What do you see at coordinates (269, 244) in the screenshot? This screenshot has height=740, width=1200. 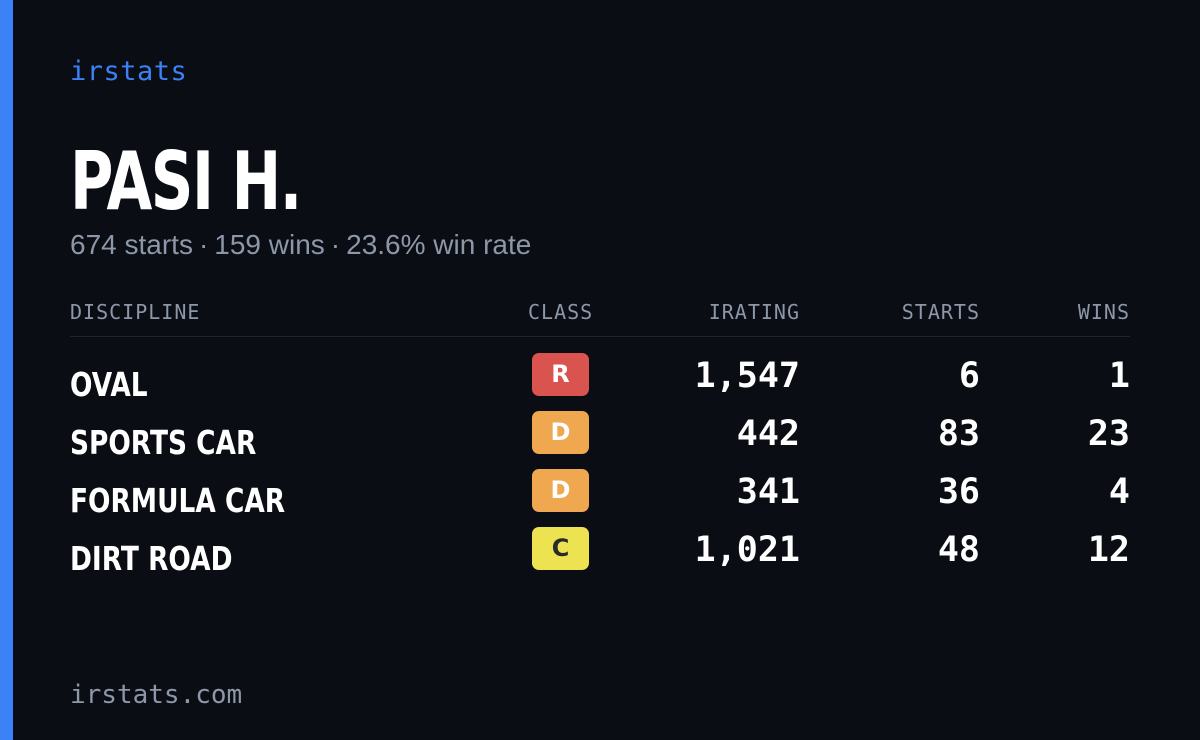 I see `wins-summary: 159 wins` at bounding box center [269, 244].